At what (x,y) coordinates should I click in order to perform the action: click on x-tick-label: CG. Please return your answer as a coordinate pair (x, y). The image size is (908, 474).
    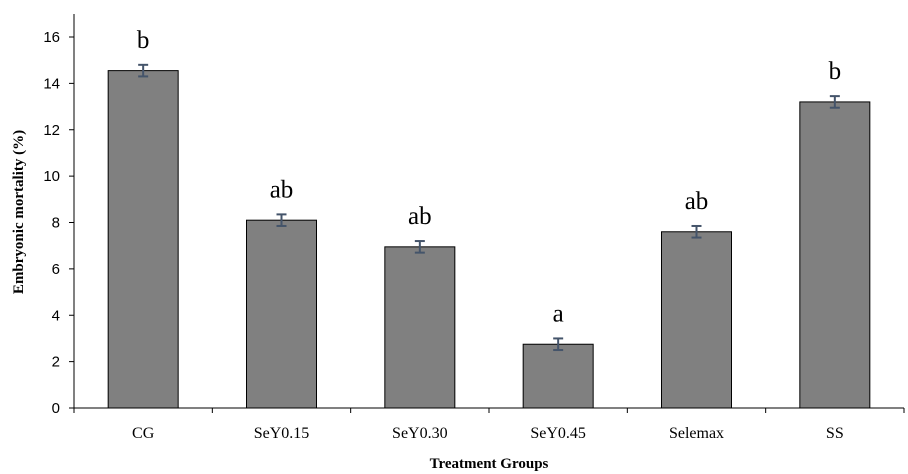
    Looking at the image, I should click on (143, 433).